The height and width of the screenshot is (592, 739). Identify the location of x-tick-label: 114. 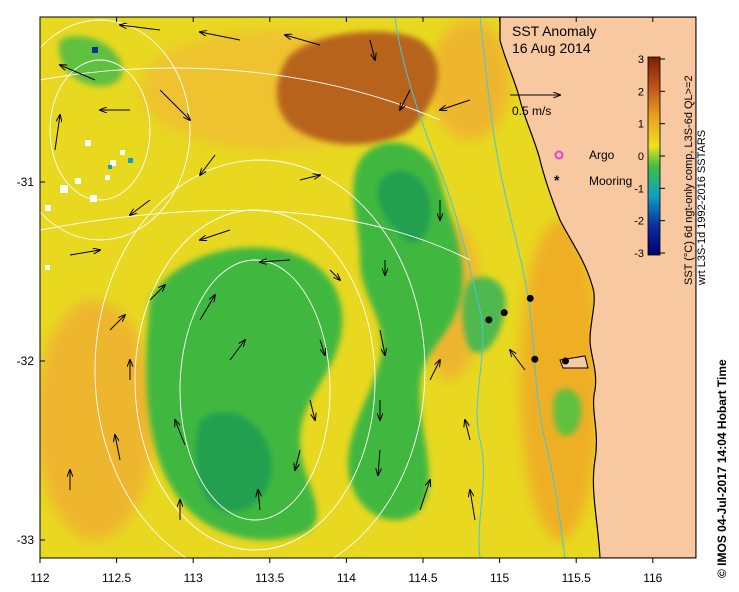
(346, 578).